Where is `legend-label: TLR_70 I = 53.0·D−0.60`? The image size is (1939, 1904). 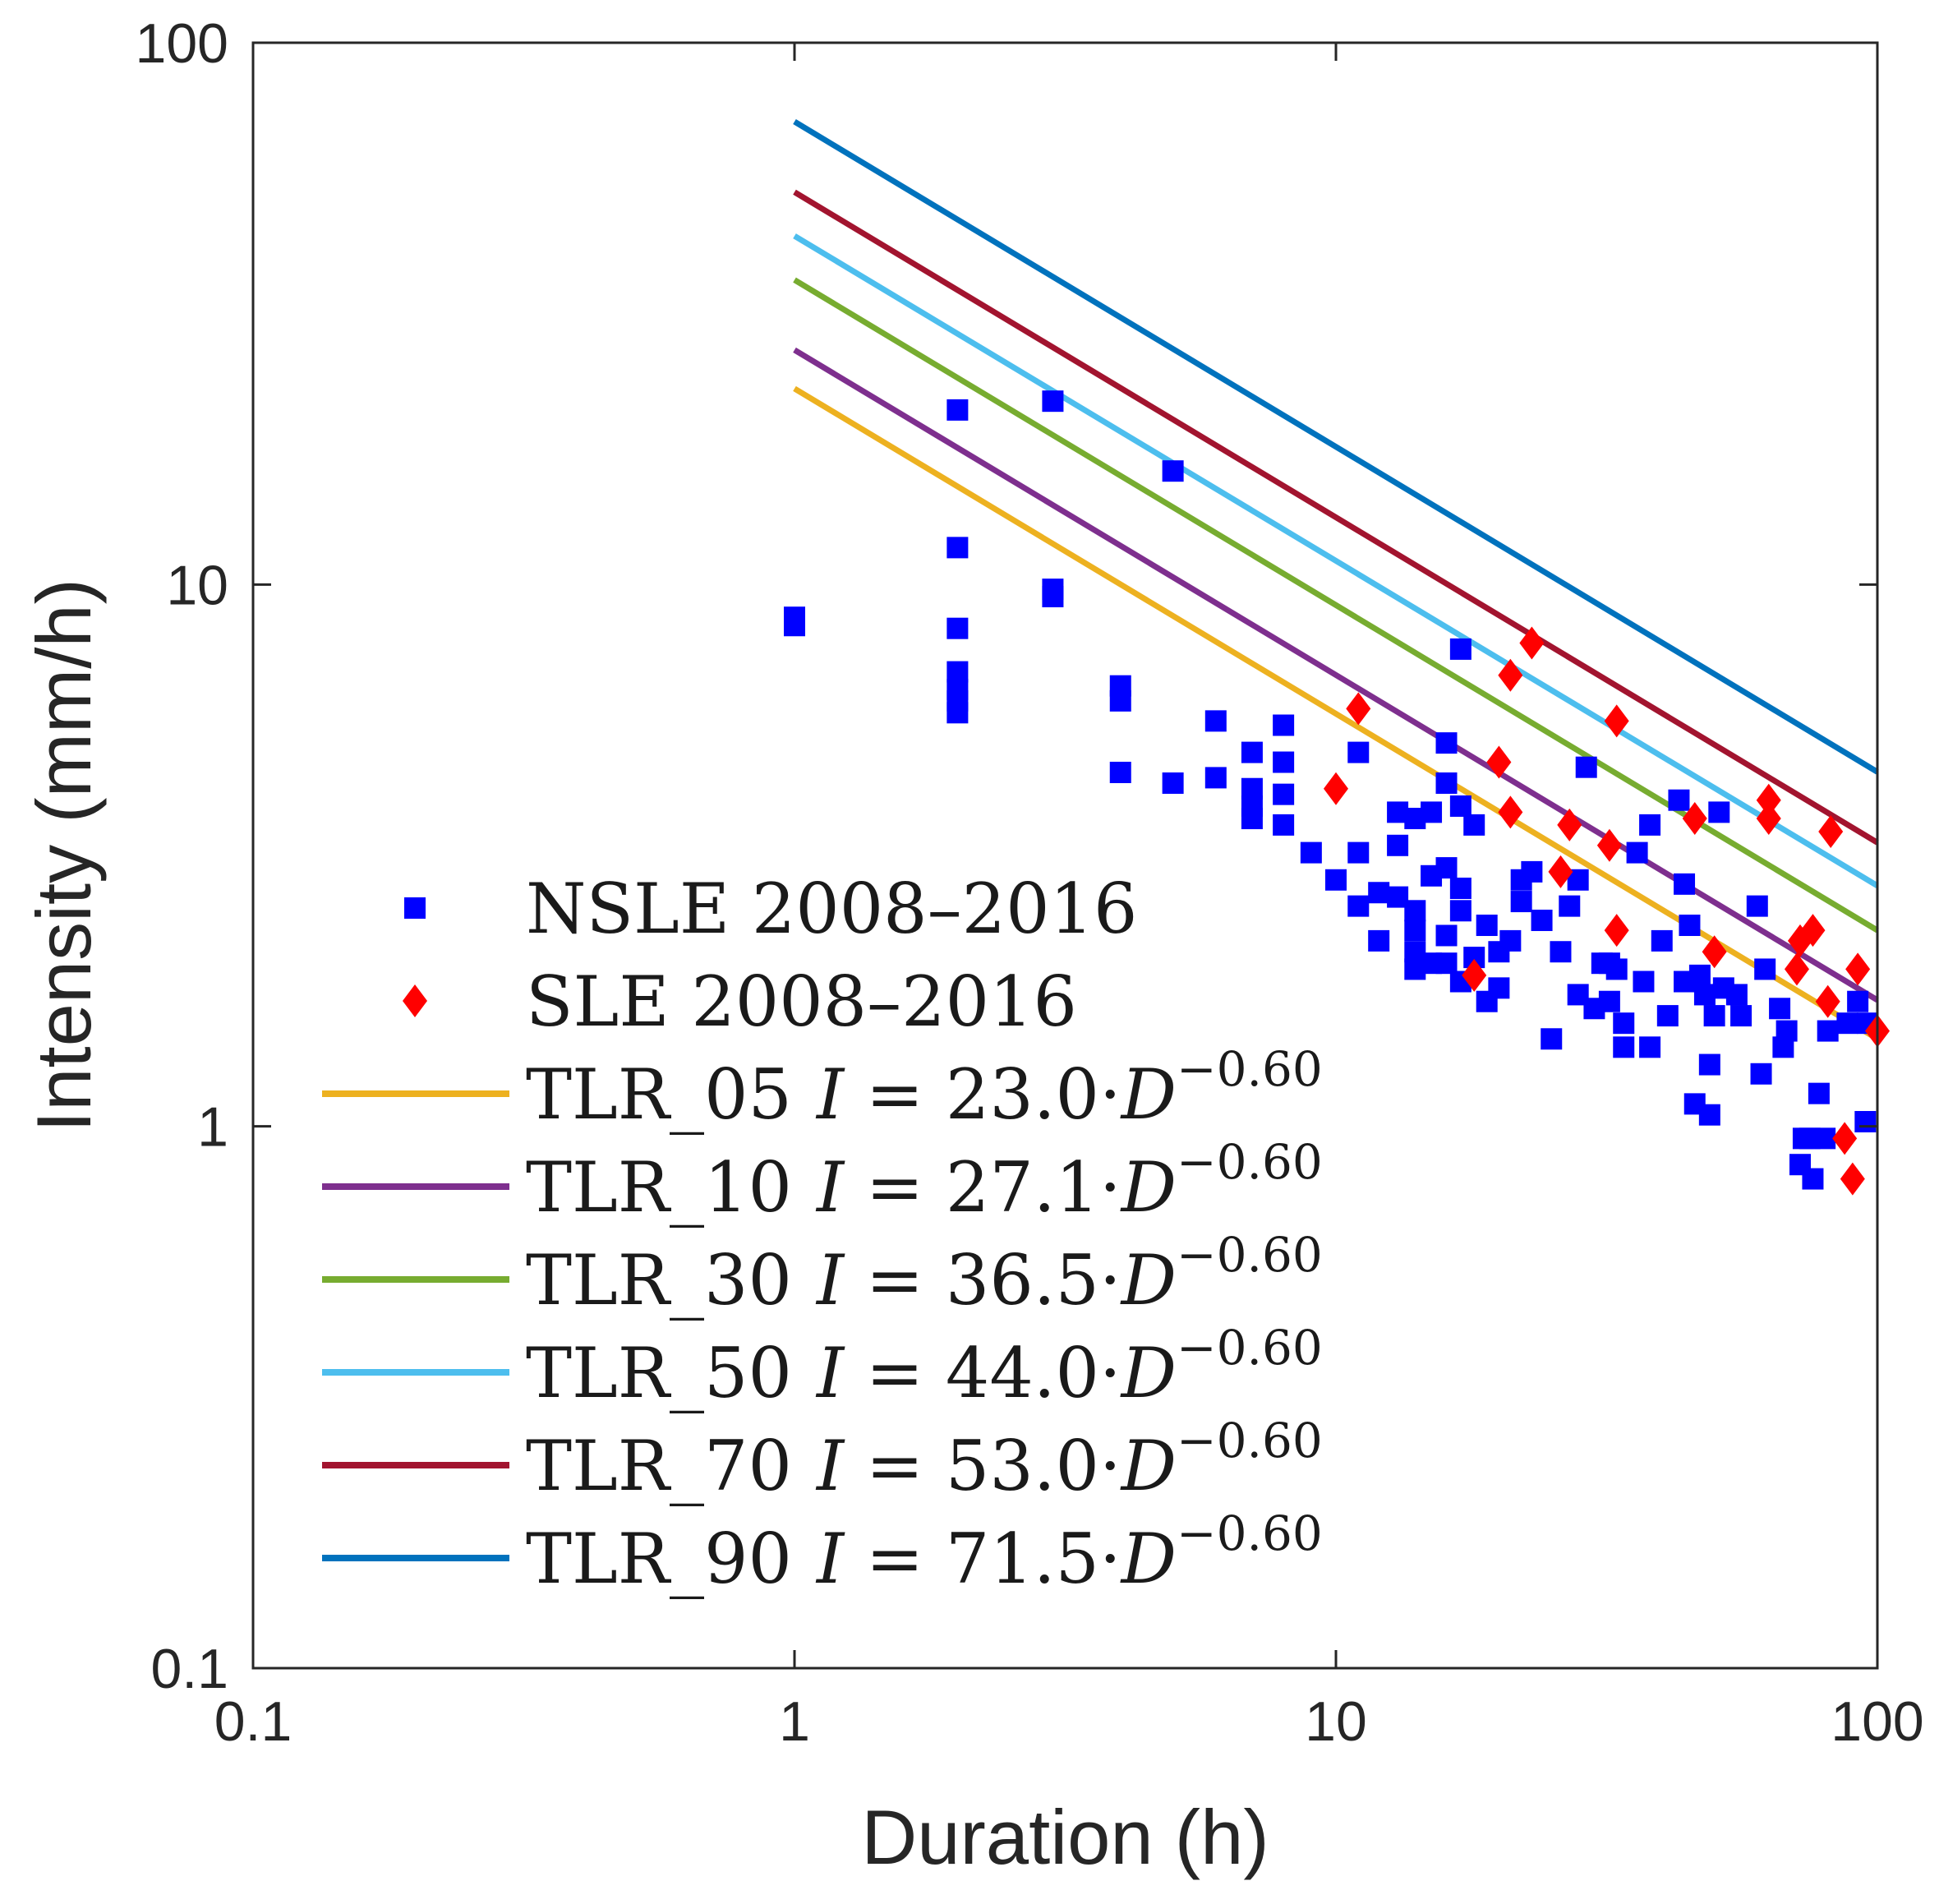
legend-label: TLR_70 I = 53.0·D−0.60 is located at coordinates (925, 1459).